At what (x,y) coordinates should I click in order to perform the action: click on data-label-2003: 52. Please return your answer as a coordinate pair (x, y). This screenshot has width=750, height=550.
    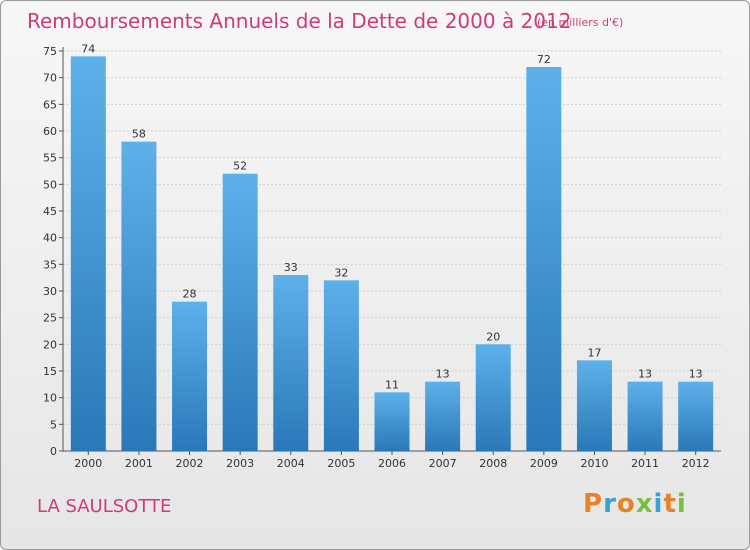
    Looking at the image, I should click on (240, 166).